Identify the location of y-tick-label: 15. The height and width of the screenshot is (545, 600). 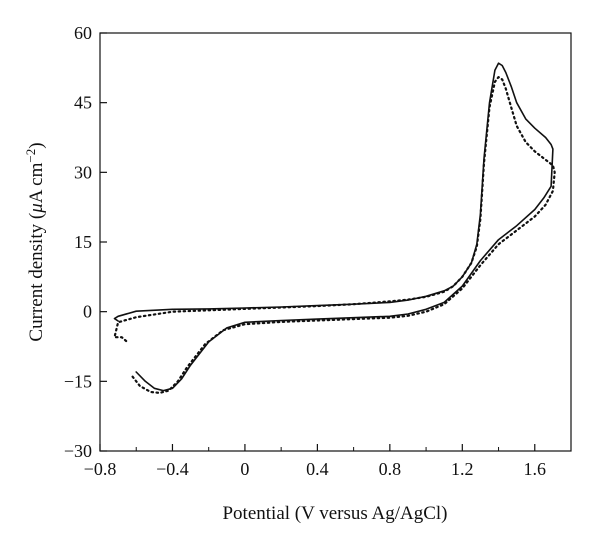
(83, 242).